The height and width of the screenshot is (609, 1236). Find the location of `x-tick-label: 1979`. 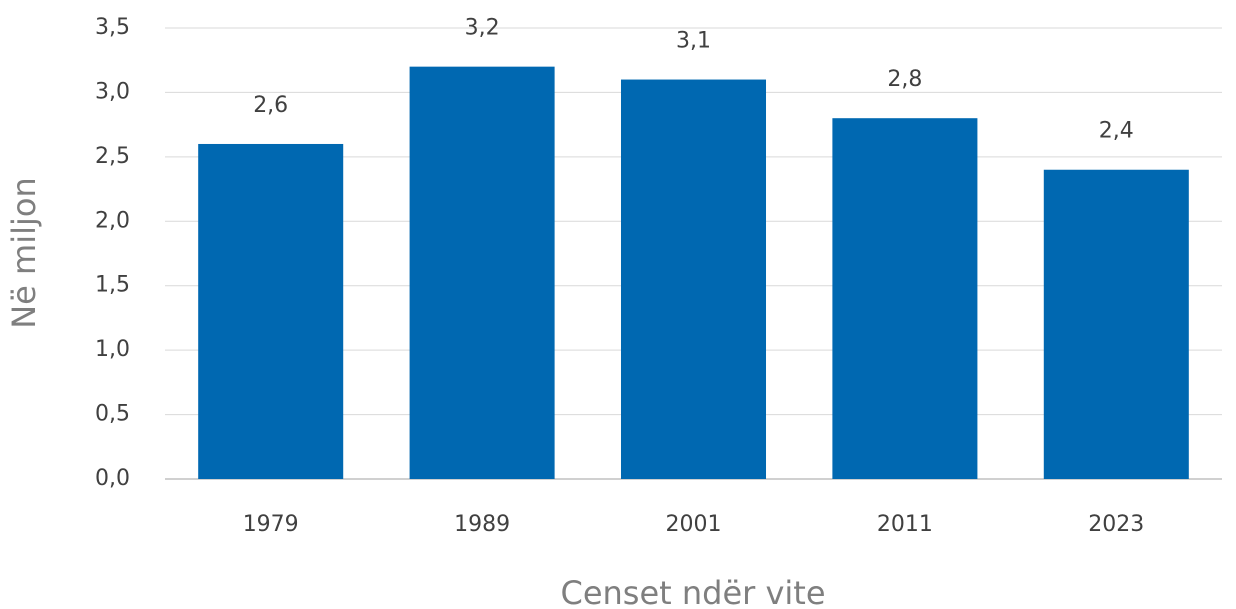

x-tick-label: 1979 is located at coordinates (271, 524).